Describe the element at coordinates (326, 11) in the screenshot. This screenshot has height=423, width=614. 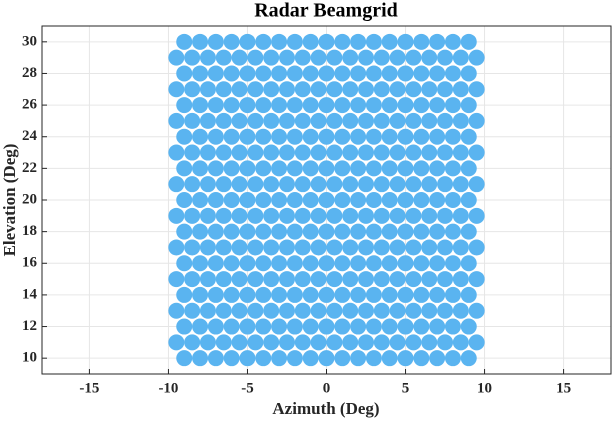
I see `chart-title: Radar Beamgrid` at that location.